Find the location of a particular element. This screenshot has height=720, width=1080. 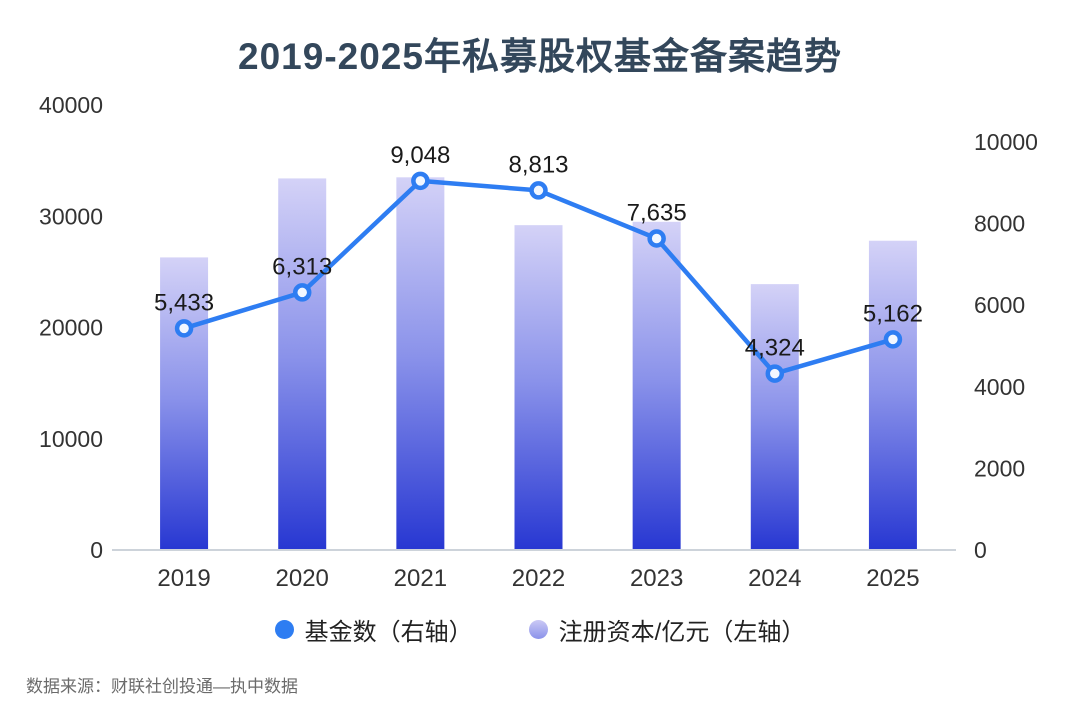

x-axis-label: 2024 is located at coordinates (774, 578).